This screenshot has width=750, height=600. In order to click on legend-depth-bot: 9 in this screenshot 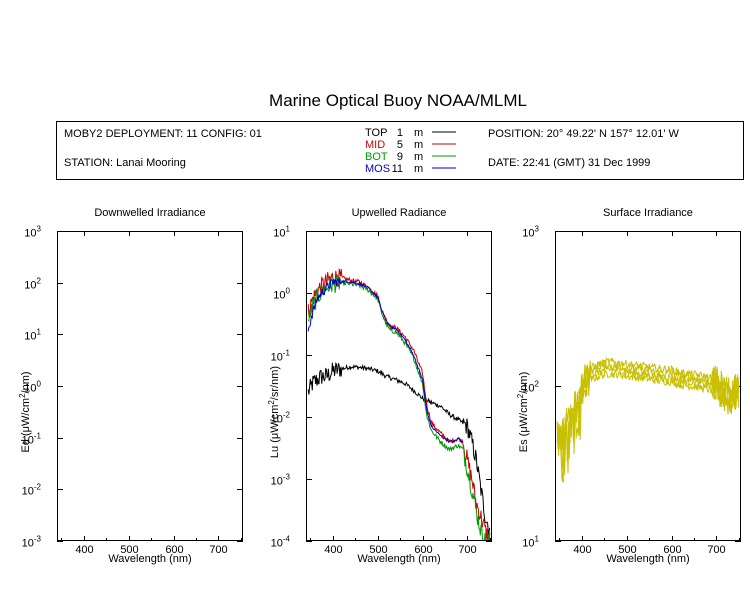, I will do `click(400, 157)`.